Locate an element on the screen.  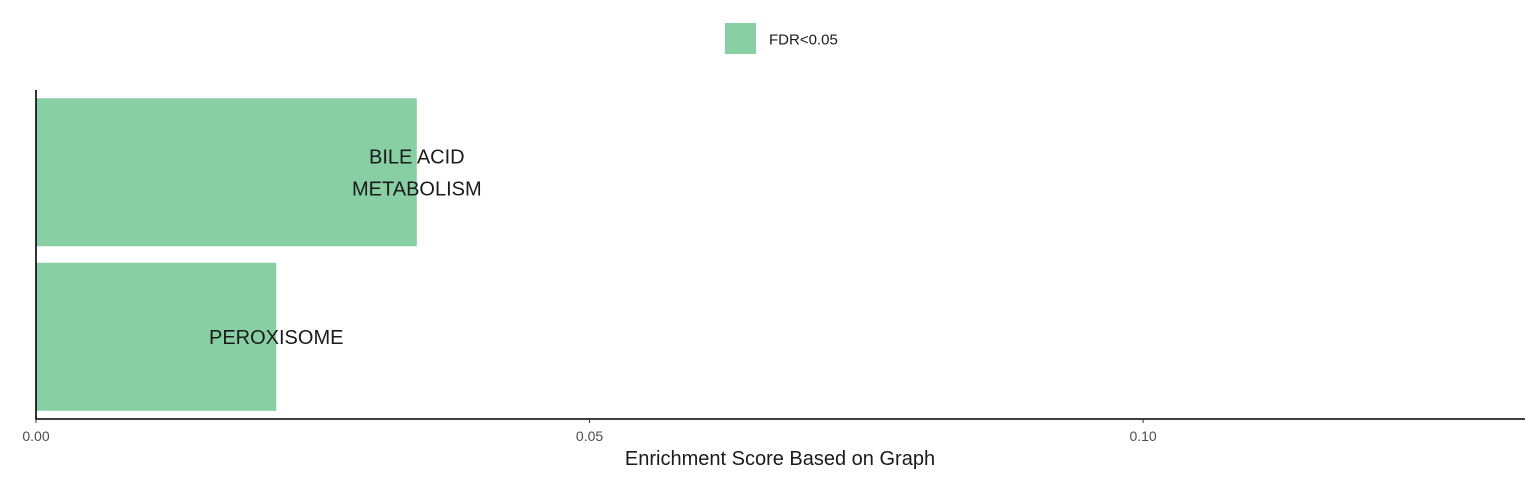
x-axis-title: Enrichment Score Based on Graph is located at coordinates (780, 459).